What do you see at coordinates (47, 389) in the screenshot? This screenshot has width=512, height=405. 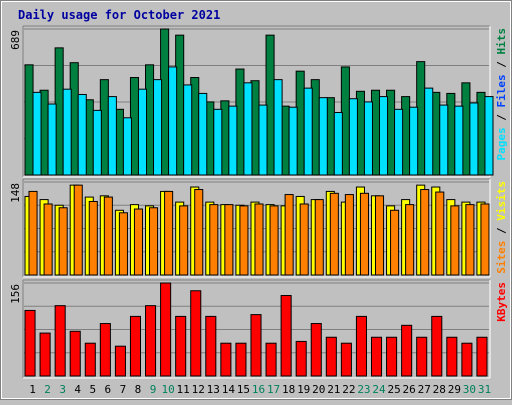 I see `x-tick-label: 2` at bounding box center [47, 389].